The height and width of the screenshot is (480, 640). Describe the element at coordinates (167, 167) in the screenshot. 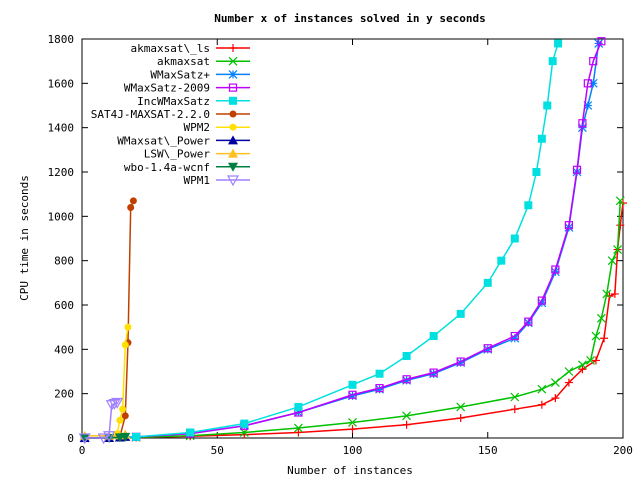

I see `legend-label: wbo-1.4a-wcnf` at that location.